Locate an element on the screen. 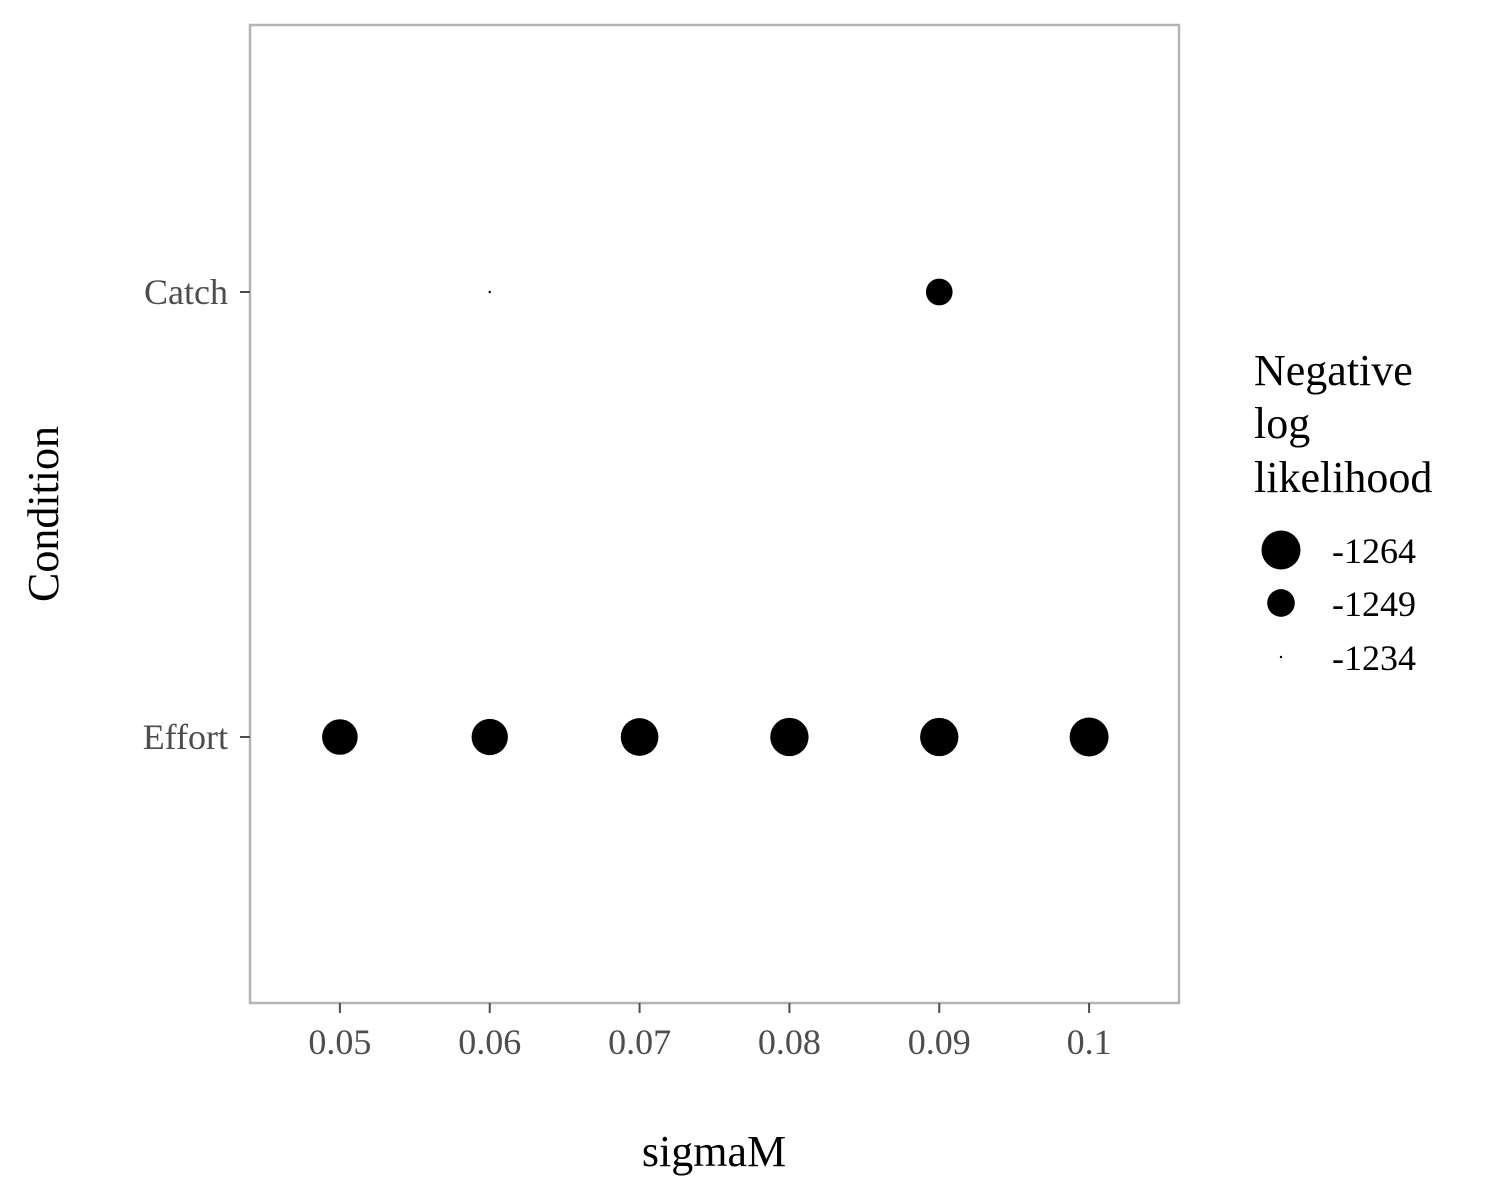  y-tick-label: Effort is located at coordinates (185, 737).